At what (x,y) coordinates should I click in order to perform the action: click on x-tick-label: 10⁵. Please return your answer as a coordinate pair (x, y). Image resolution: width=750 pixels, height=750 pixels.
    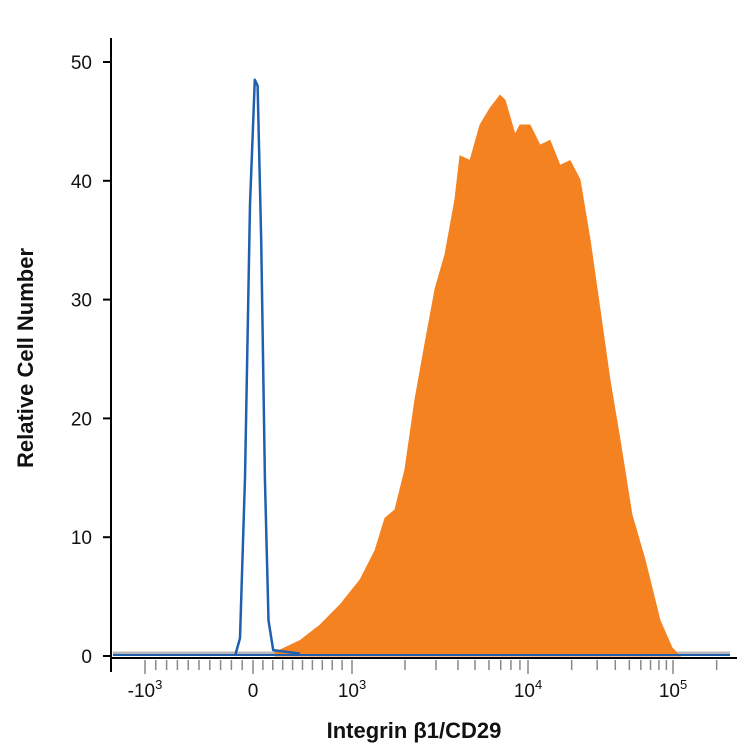
    Looking at the image, I should click on (673, 689).